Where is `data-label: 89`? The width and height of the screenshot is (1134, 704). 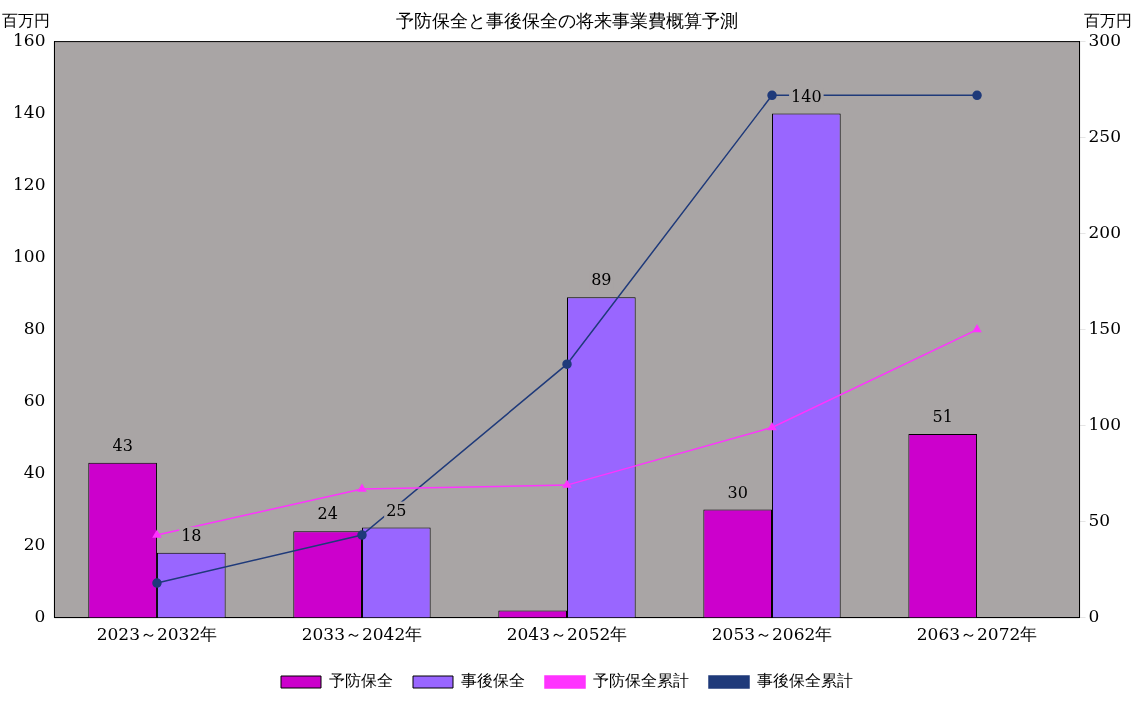 data-label: 89 is located at coordinates (601, 280).